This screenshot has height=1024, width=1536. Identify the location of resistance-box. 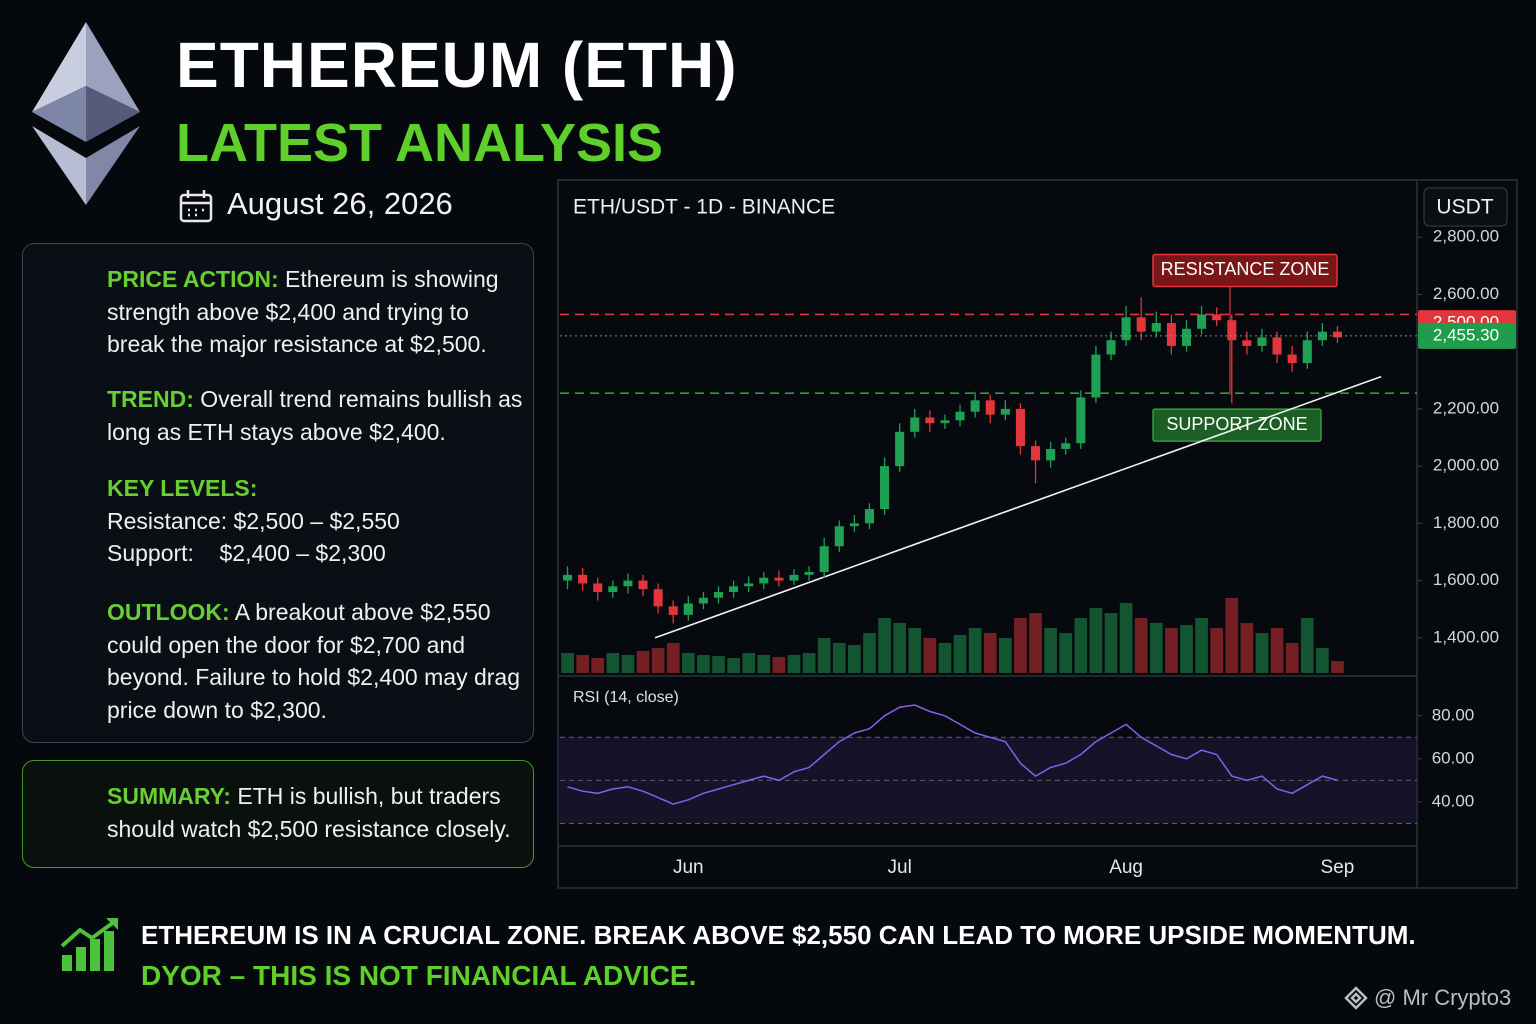
(1245, 270).